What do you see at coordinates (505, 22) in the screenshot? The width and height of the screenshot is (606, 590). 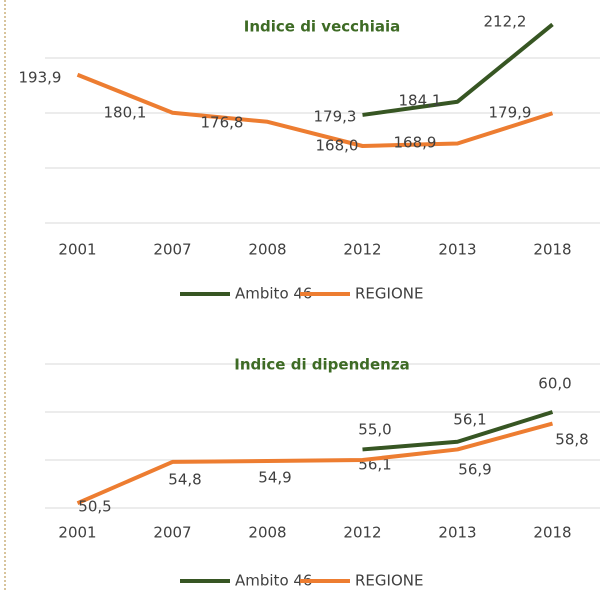 I see `data-label: 212,2` at bounding box center [505, 22].